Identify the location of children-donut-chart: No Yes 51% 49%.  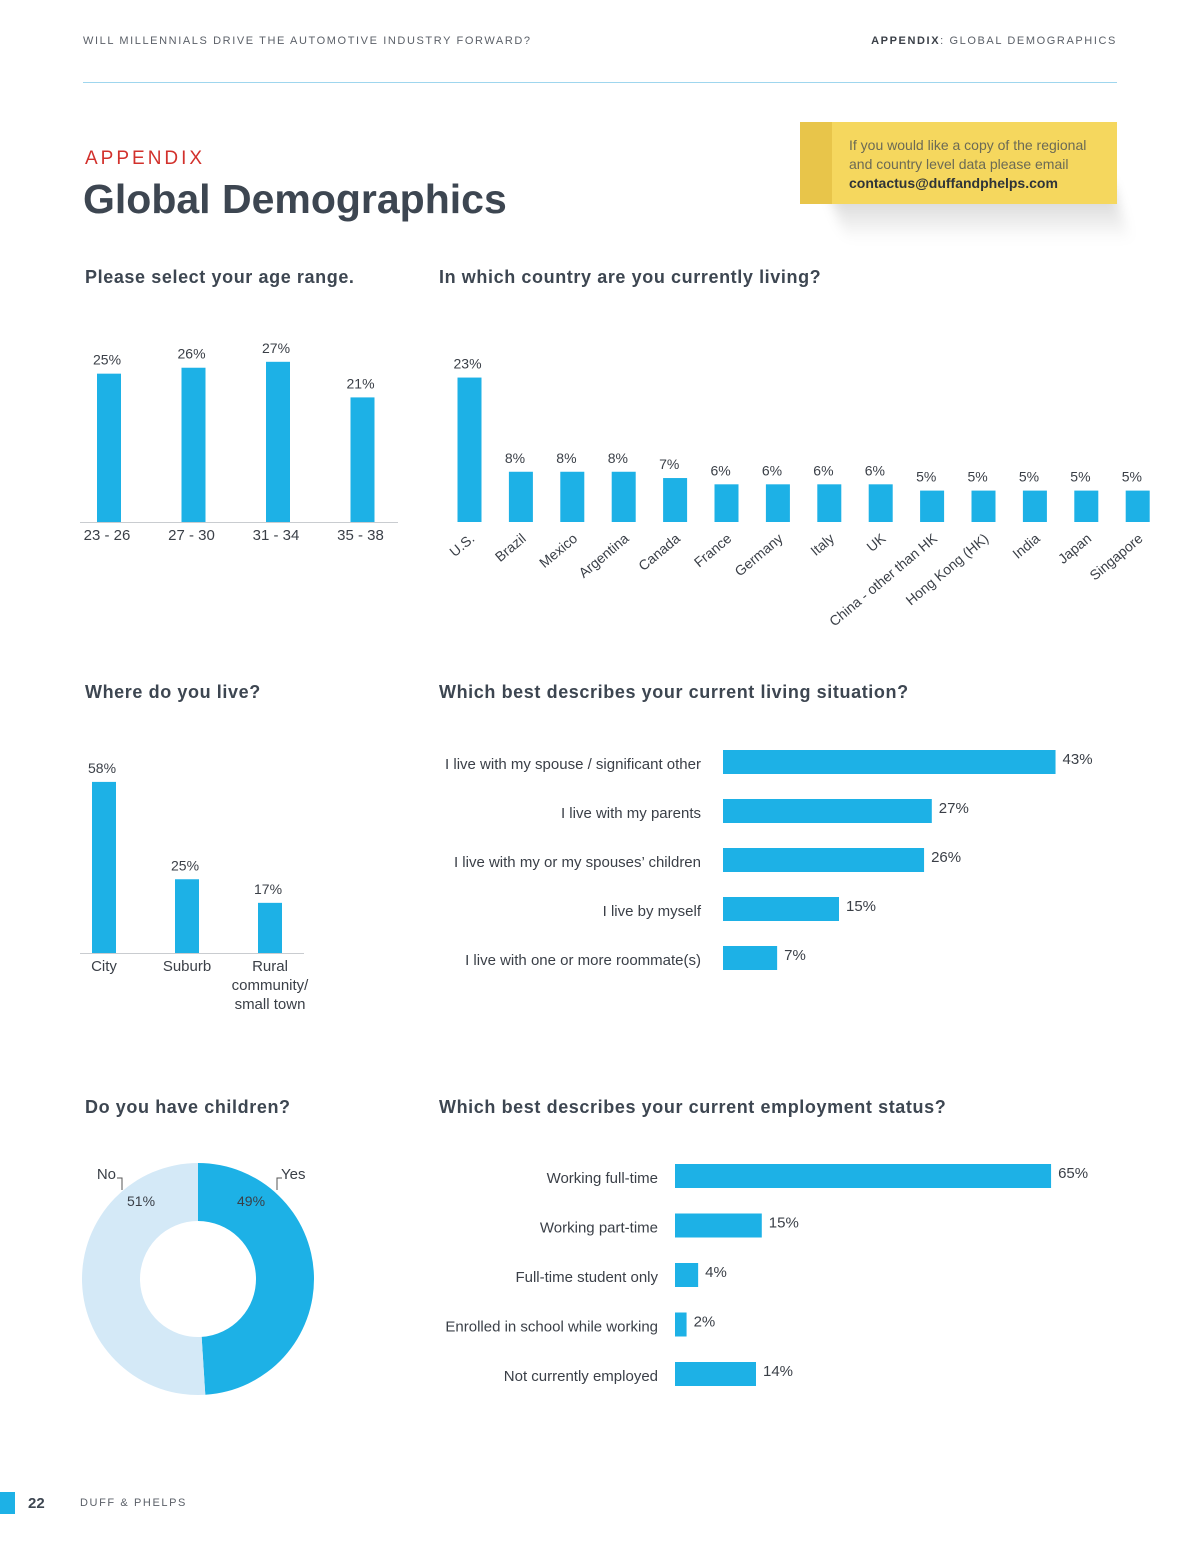
(197, 1279).